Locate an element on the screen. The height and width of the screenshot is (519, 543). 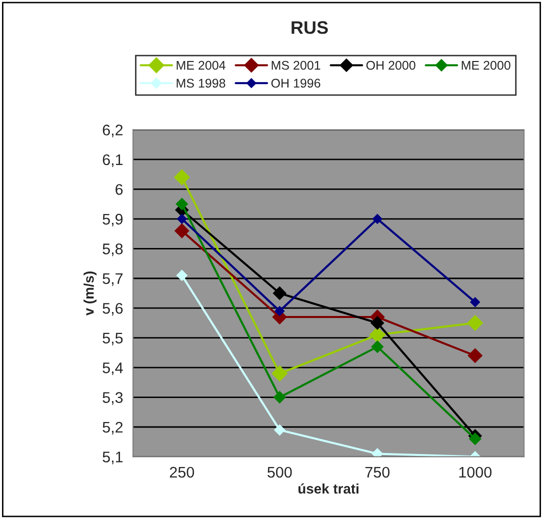
y-tick-label: 6,1 is located at coordinates (112, 160).